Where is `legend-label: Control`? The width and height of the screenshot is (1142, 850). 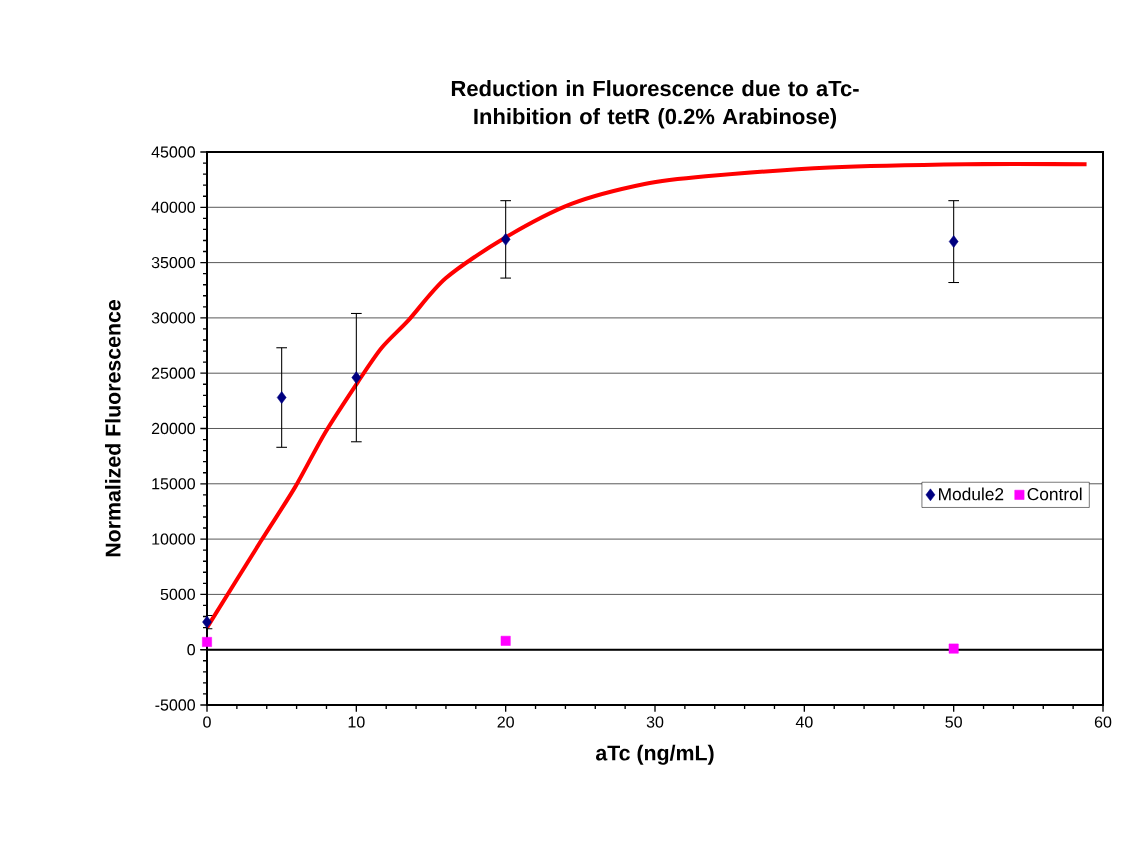 legend-label: Control is located at coordinates (1054, 494).